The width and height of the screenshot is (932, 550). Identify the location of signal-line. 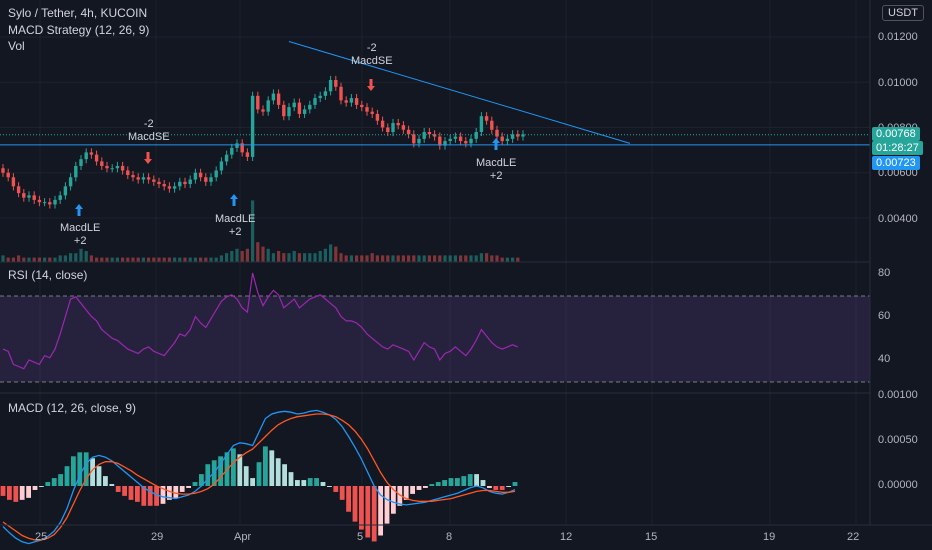
(259, 477).